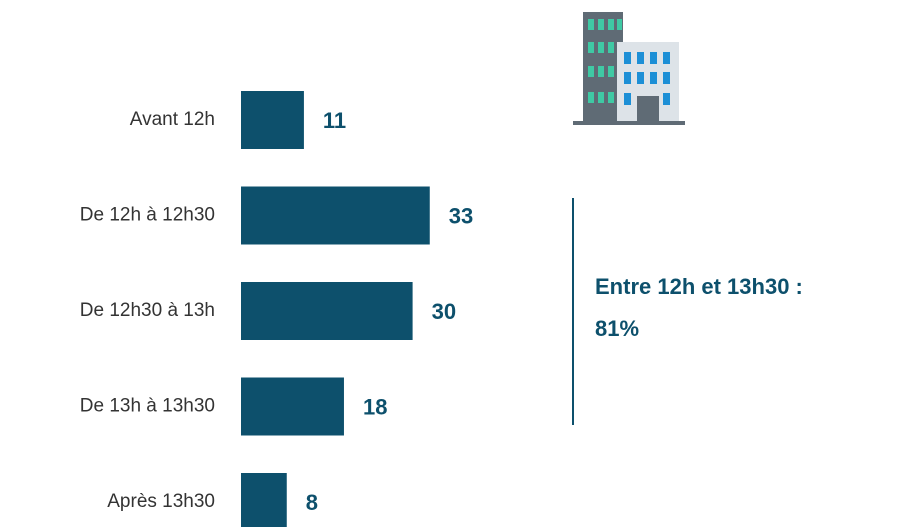 Image resolution: width=899 pixels, height=527 pixels. Describe the element at coordinates (461, 215) in the screenshot. I see `value-label: 33` at that location.